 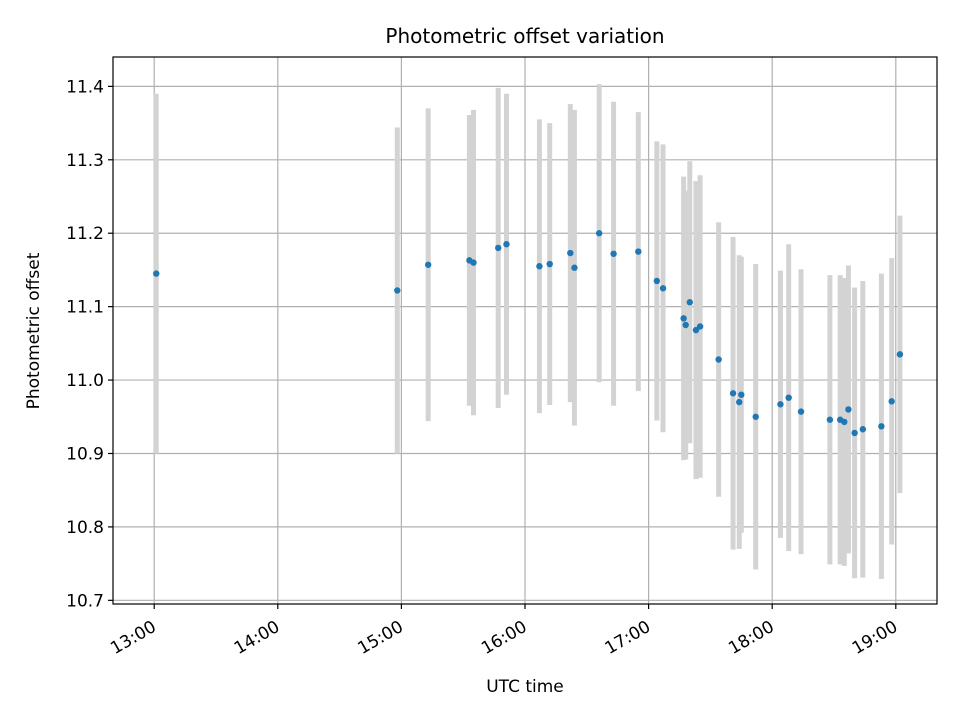 What do you see at coordinates (85, 161) in the screenshot?
I see `y-tick-label: 11.3` at bounding box center [85, 161].